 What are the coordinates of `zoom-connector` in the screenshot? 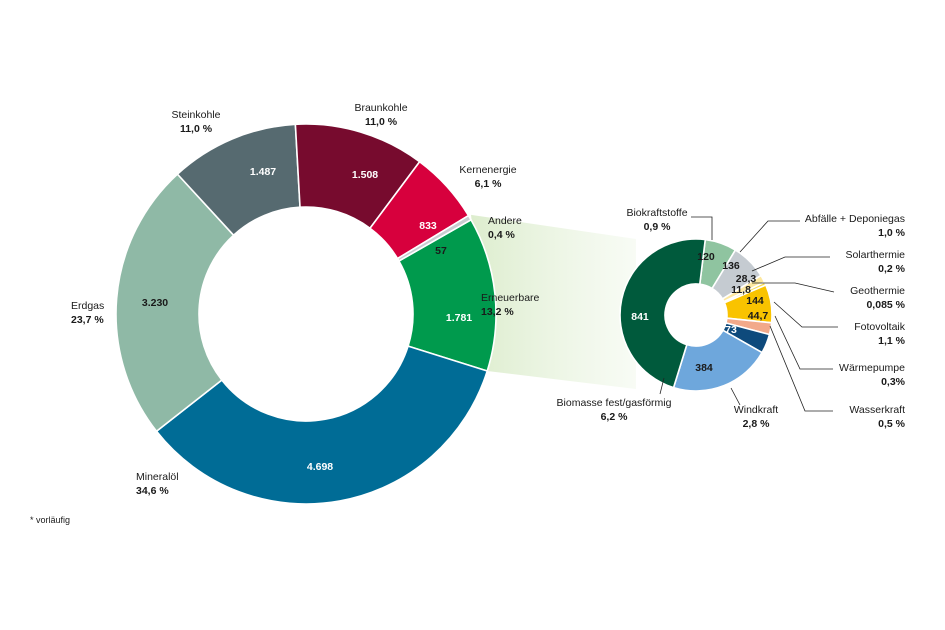 It's located at (553, 301).